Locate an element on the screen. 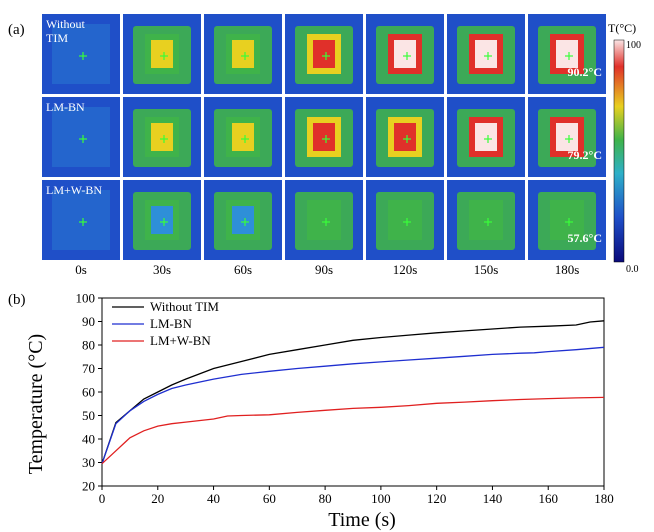 The image size is (654, 532). x-tick-label: 60 is located at coordinates (269, 498).